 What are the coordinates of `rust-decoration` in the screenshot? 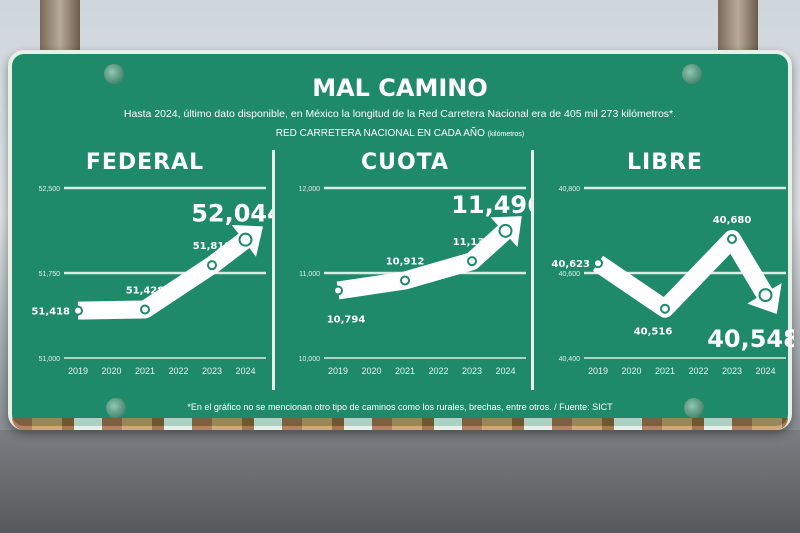 It's located at (400, 424).